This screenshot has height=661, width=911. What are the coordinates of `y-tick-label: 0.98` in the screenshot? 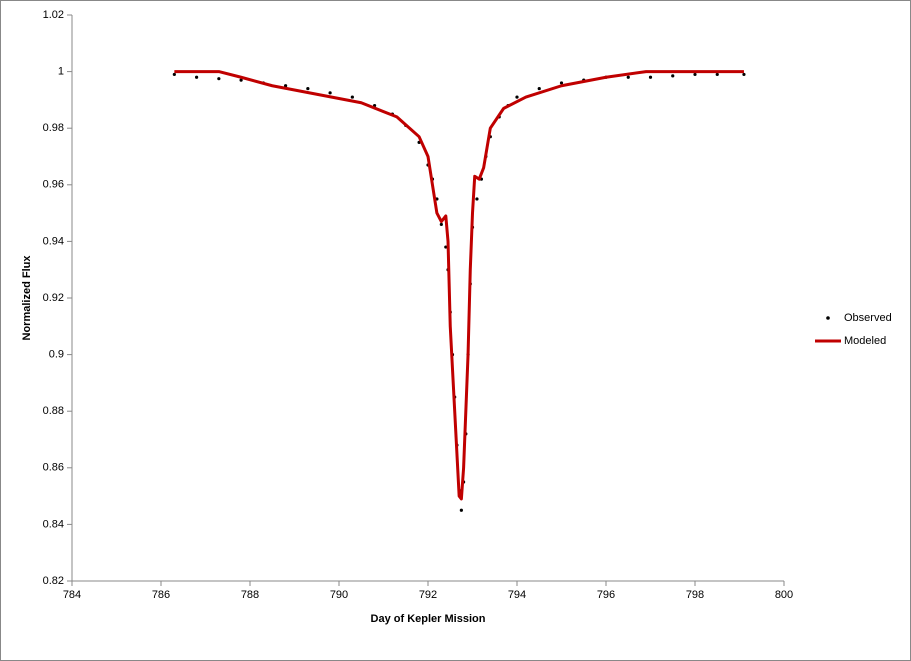 It's located at (53, 128).